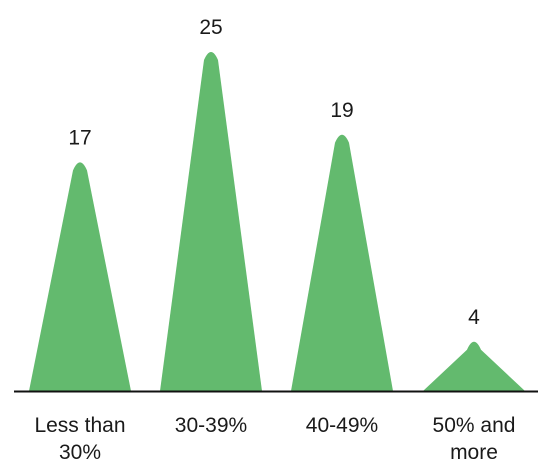  I want to click on category-label-line: 40-49%, so click(342, 425).